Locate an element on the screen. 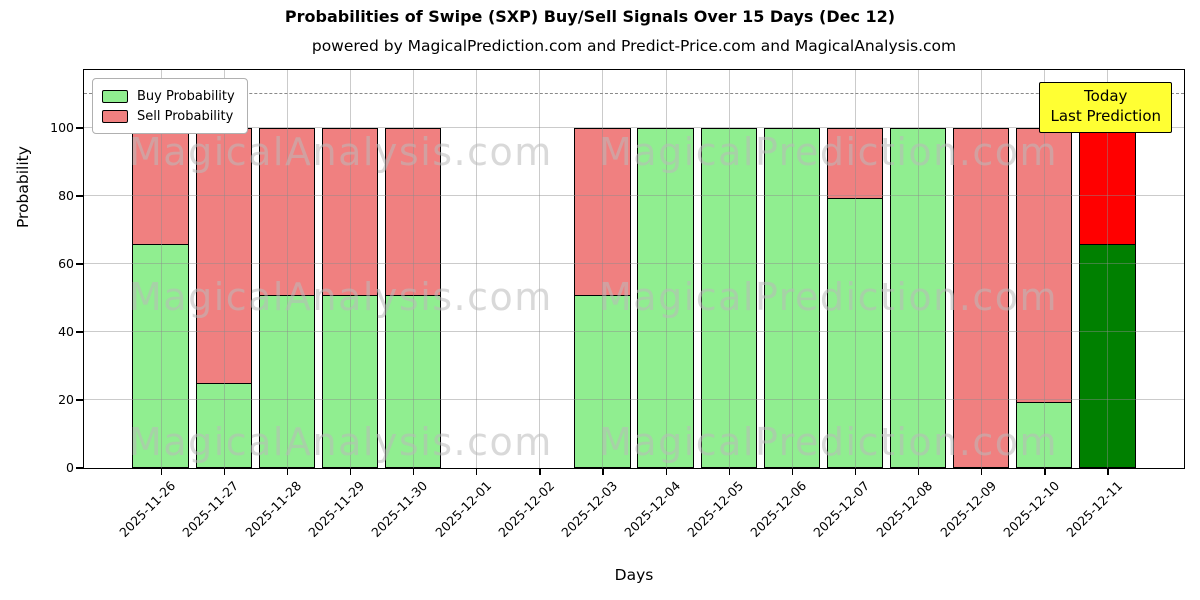 The width and height of the screenshot is (1200, 600). y-tick-label: 60 is located at coordinates (66, 263).